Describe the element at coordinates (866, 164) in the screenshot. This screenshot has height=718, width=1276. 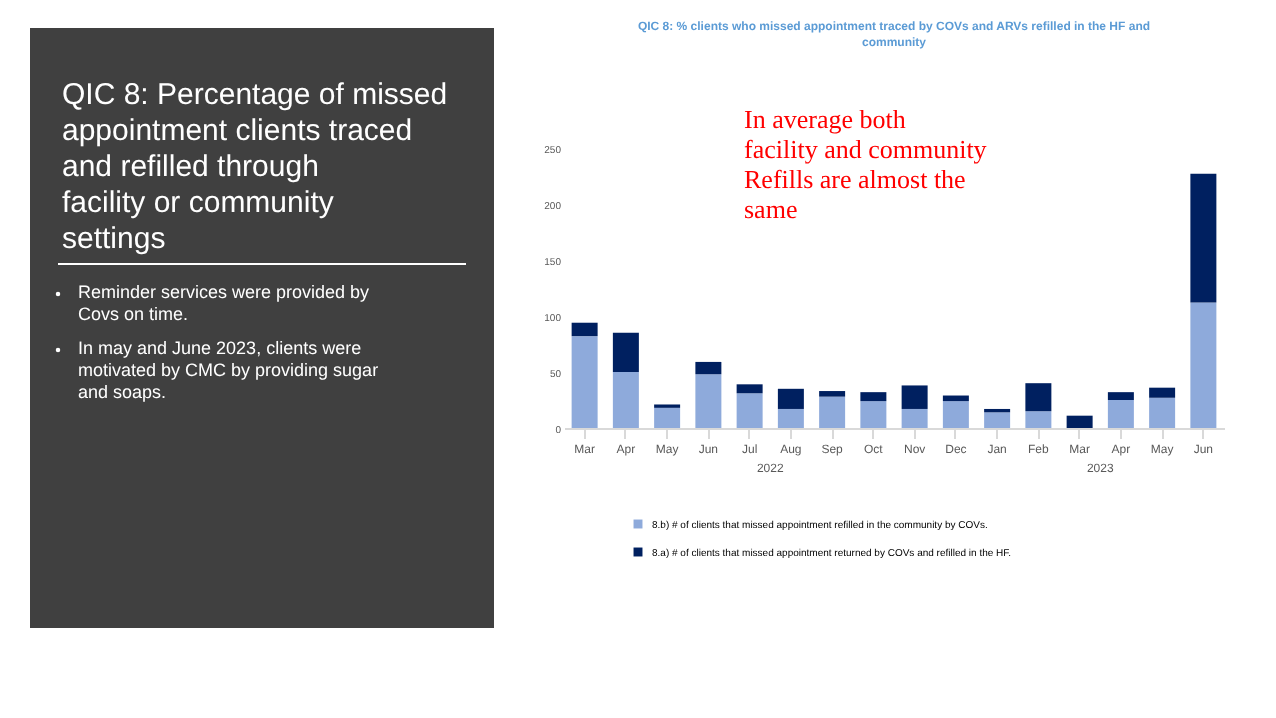
I see `annotation: In average both facility and community Refills are almost the same` at that location.